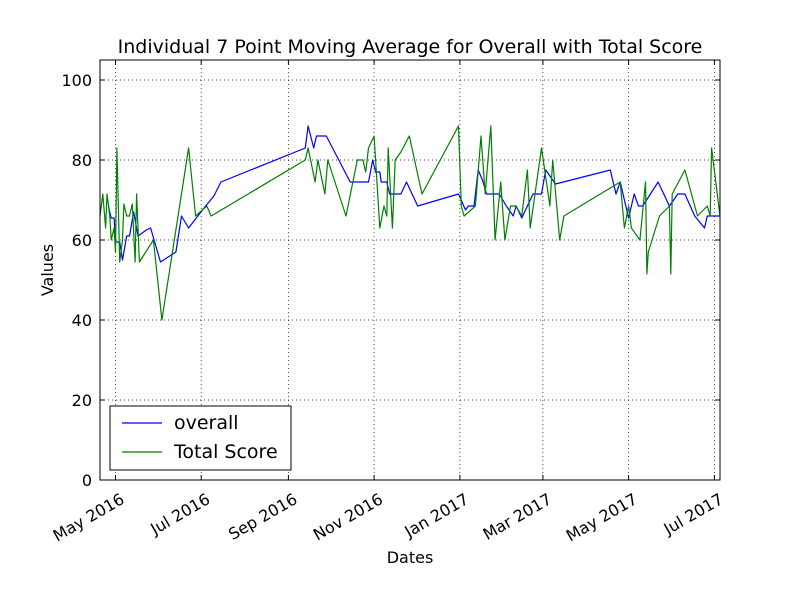  What do you see at coordinates (76, 80) in the screenshot?
I see `y-tick-label: 100` at bounding box center [76, 80].